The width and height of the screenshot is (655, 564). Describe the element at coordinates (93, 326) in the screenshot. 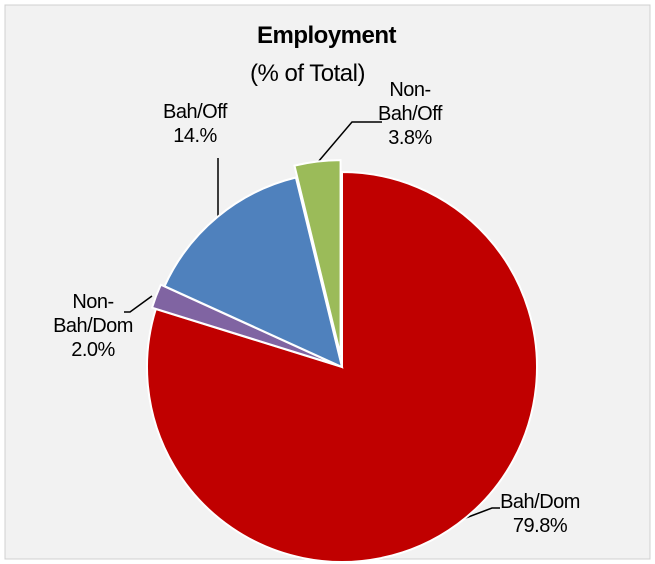

I see `data-label: Non-Bah/Dom 2.0%` at that location.